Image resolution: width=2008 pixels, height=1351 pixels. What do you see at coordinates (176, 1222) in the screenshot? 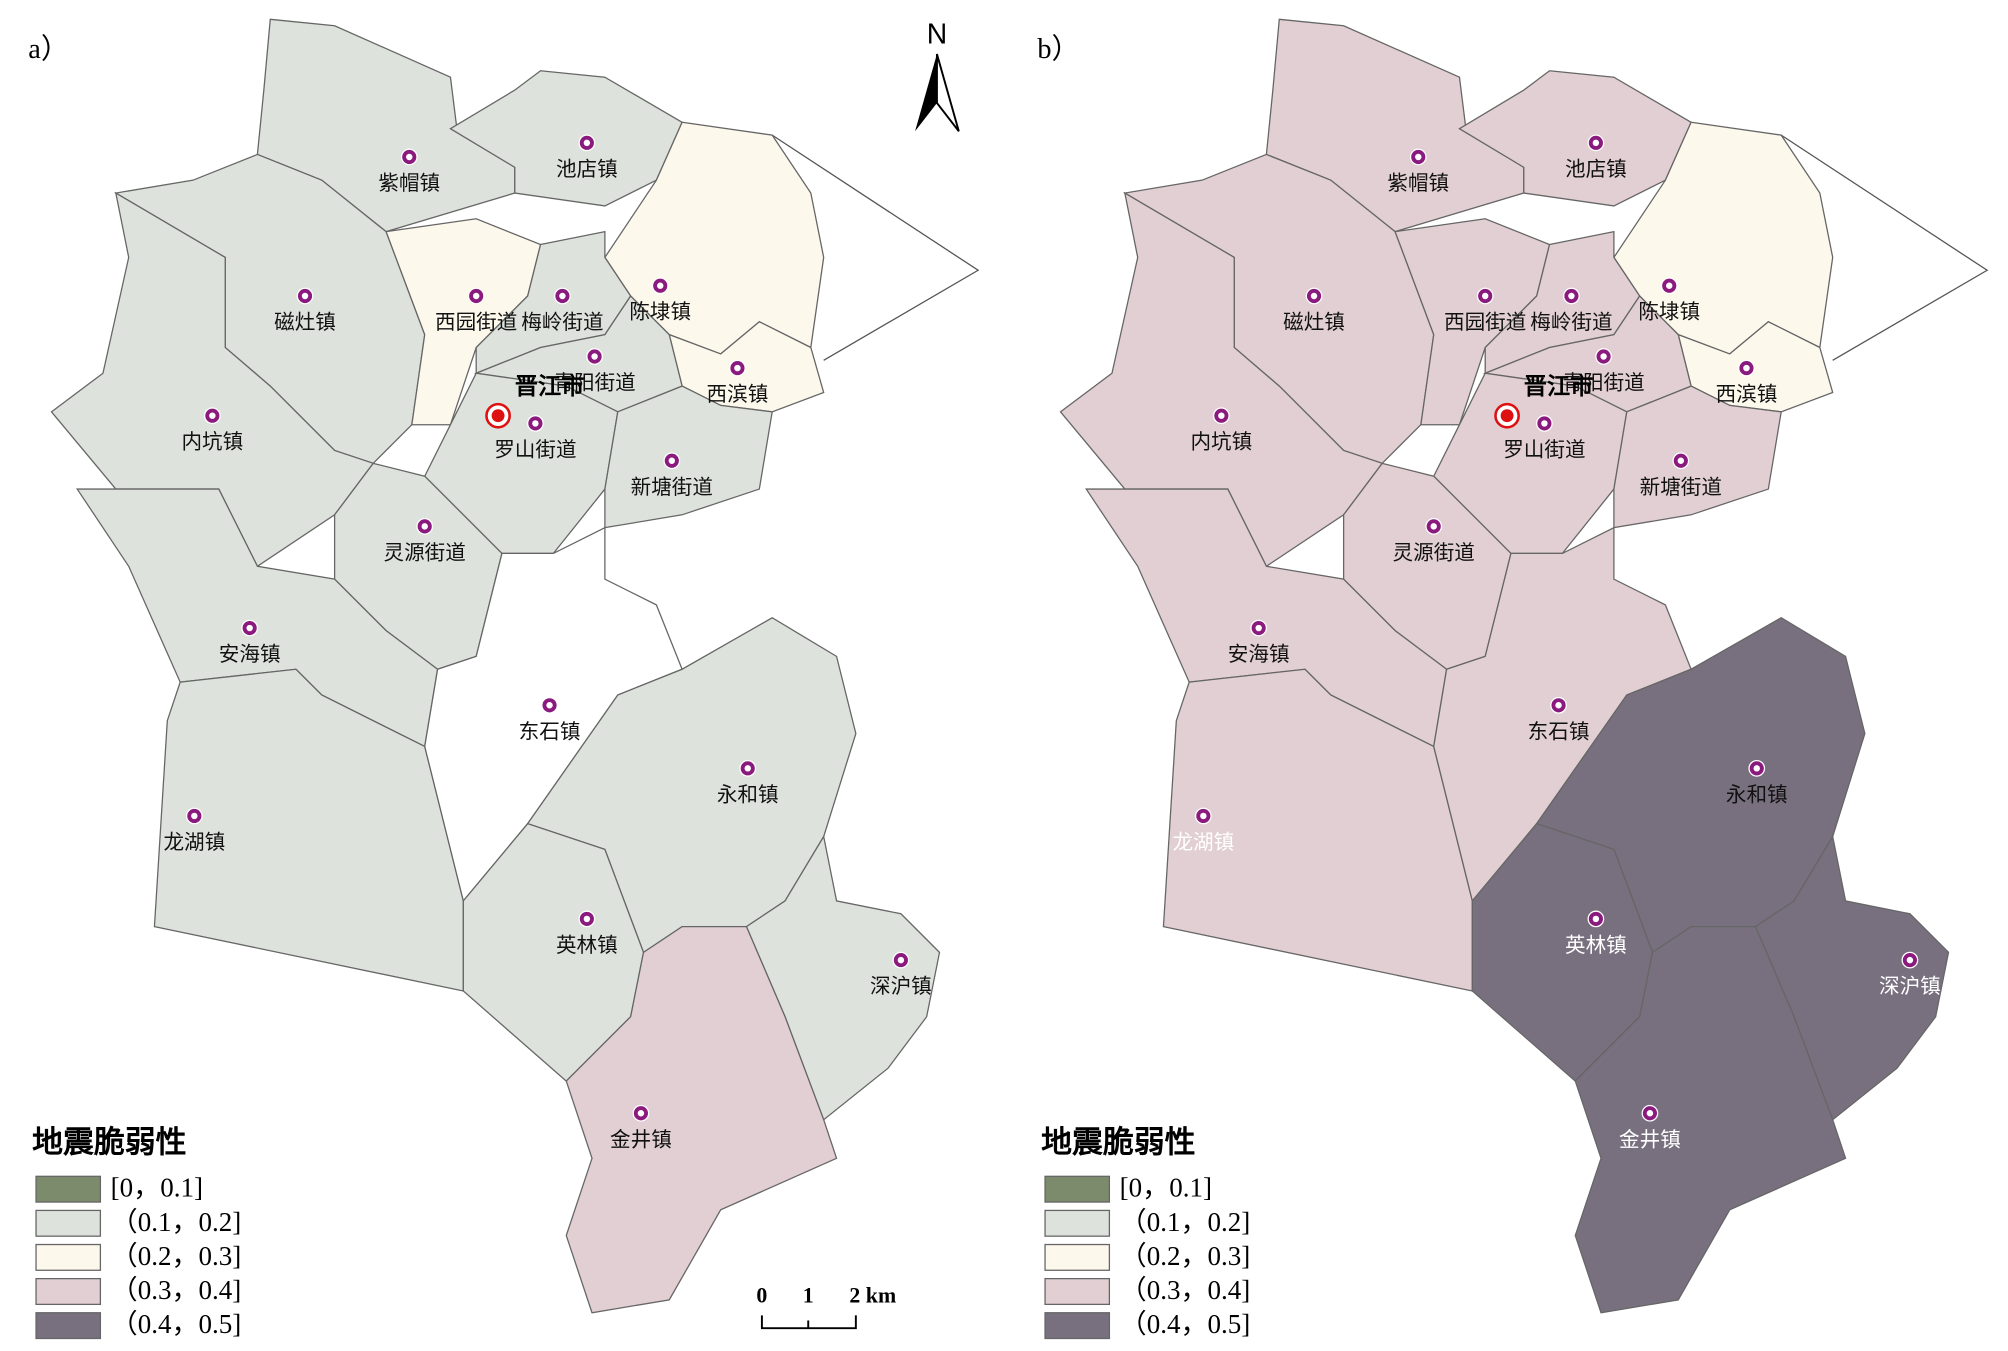
I see `legend-label: （0.1，0.2]` at bounding box center [176, 1222].